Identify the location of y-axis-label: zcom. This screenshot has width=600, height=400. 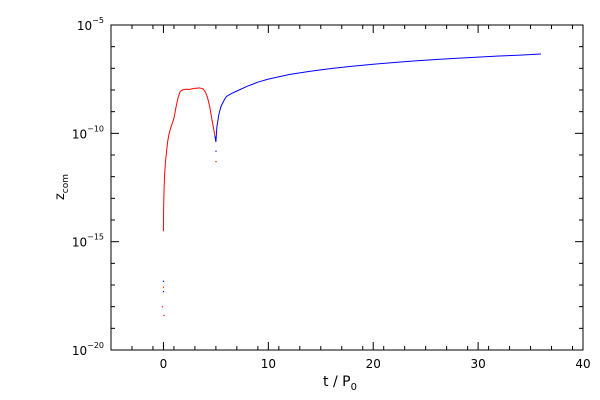
(62, 187).